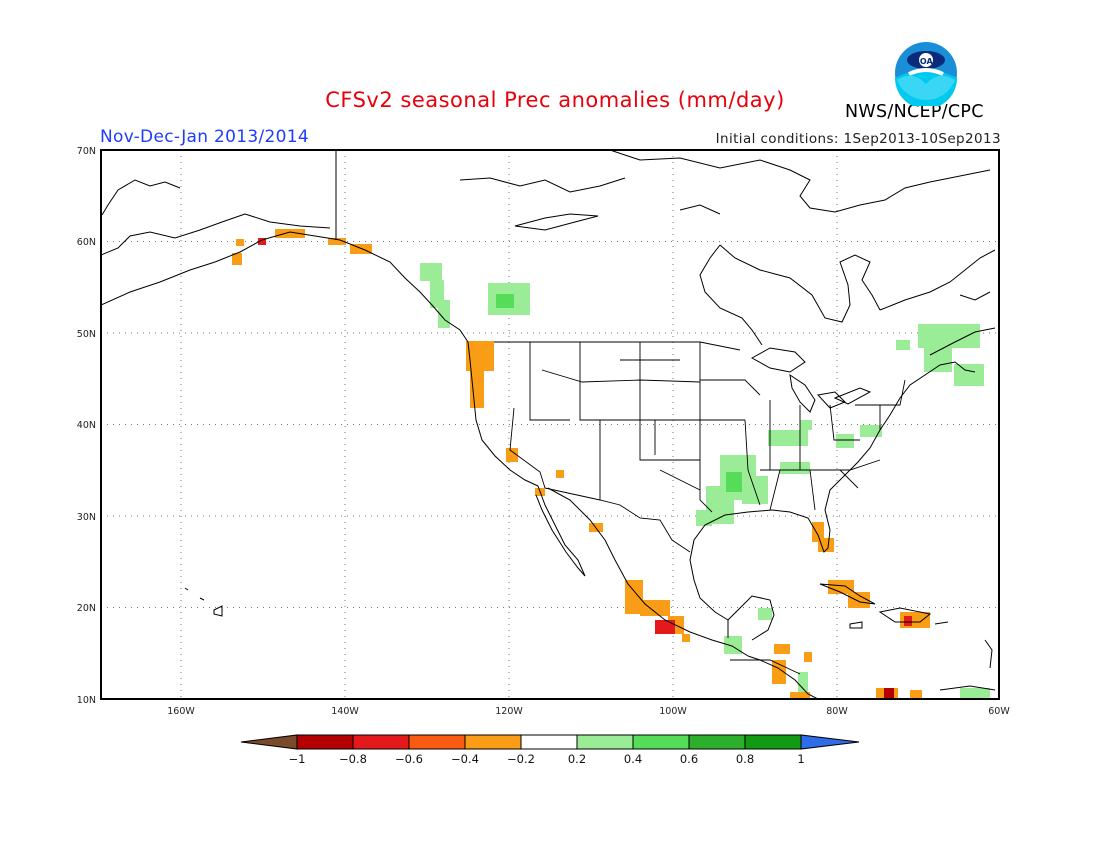 Image resolution: width=1100 pixels, height=850 pixels. Describe the element at coordinates (914, 112) in the screenshot. I see `agency-label: NWS/NCEP/CPC` at that location.